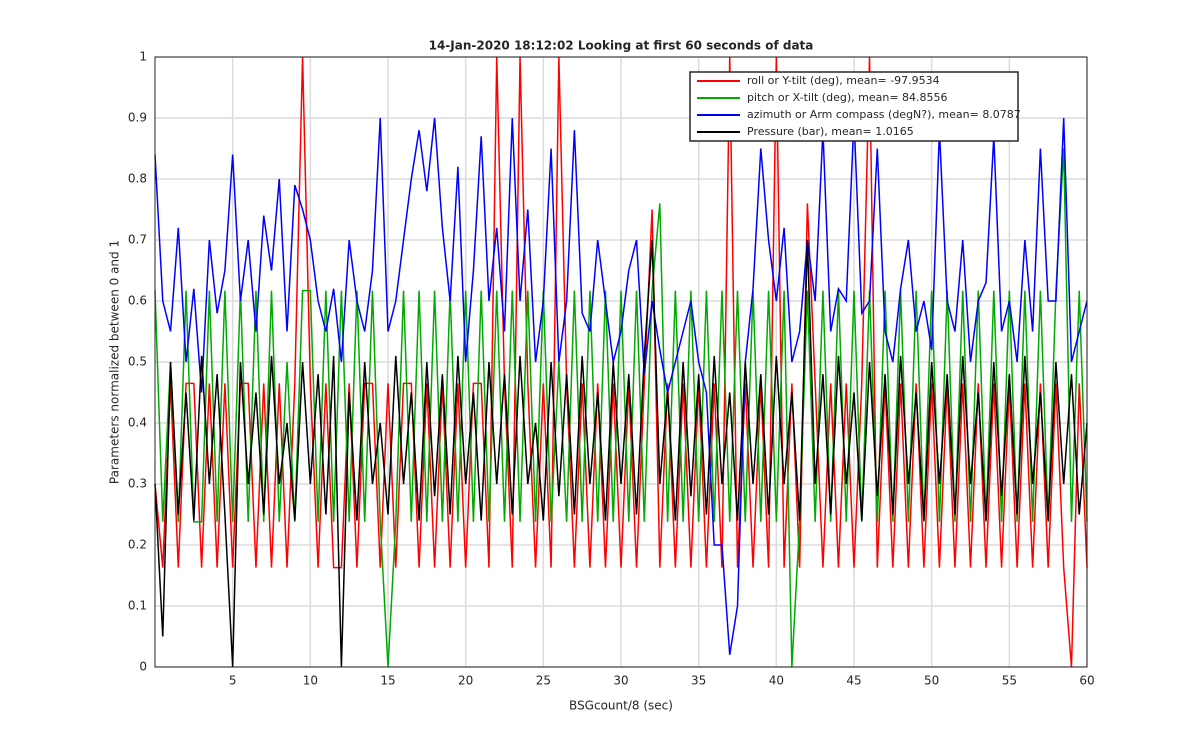  Describe the element at coordinates (137, 606) in the screenshot. I see `y-tick-label: 0.1` at that location.